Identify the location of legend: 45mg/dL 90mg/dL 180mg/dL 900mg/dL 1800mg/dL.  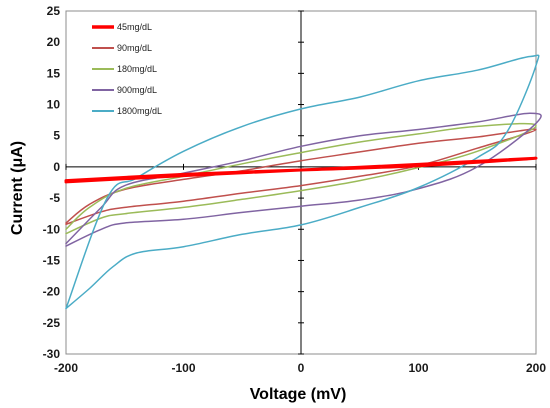
(127, 69).